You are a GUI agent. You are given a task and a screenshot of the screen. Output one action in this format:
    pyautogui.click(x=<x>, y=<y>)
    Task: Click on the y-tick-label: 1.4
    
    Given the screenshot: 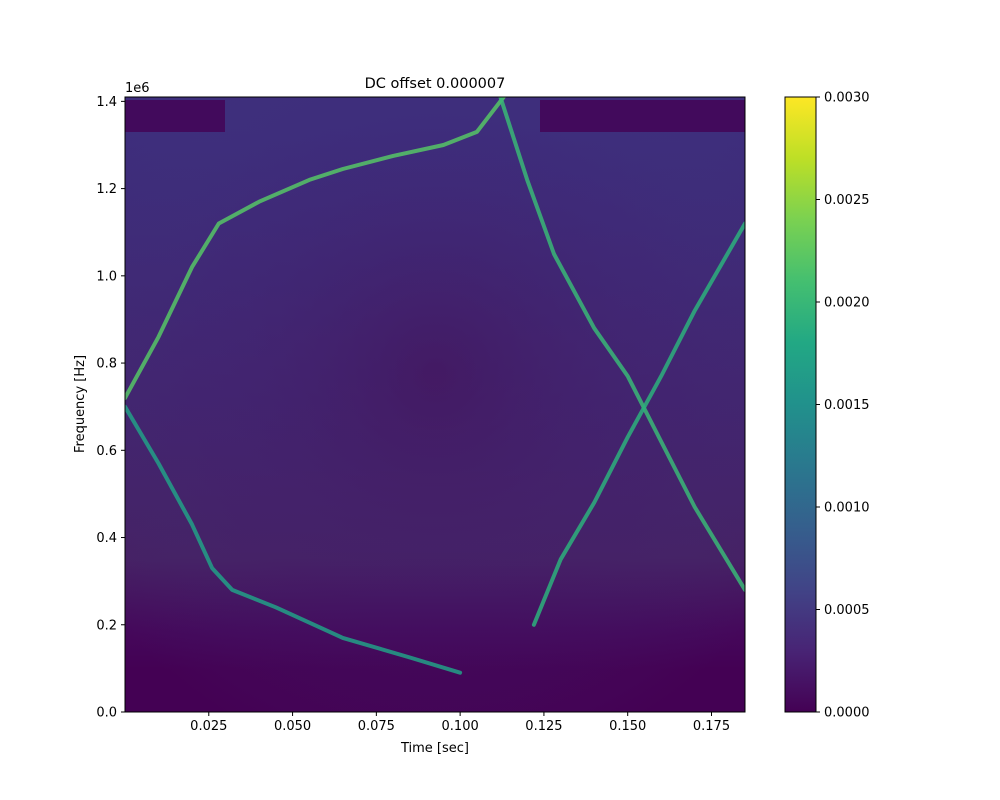 What is the action you would take?
    pyautogui.click(x=106, y=102)
    